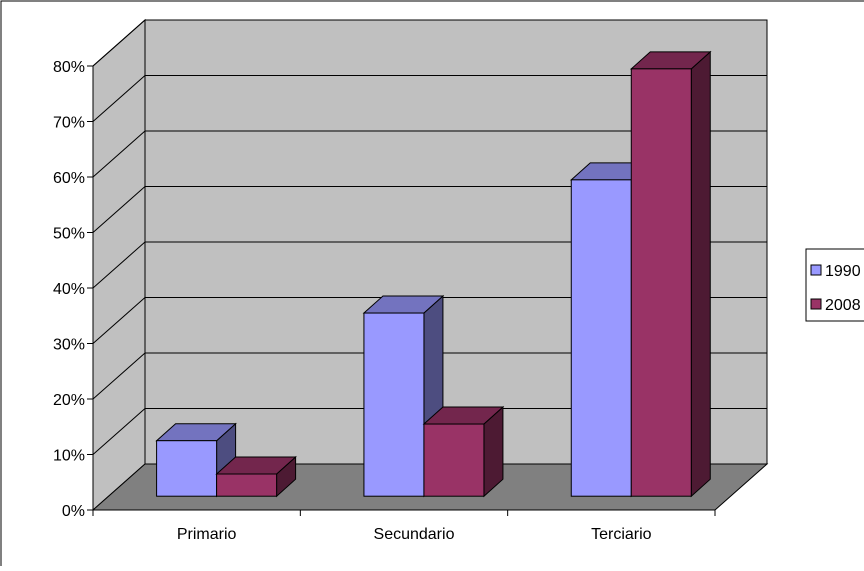  I want to click on legend-label: 2008, so click(843, 305).